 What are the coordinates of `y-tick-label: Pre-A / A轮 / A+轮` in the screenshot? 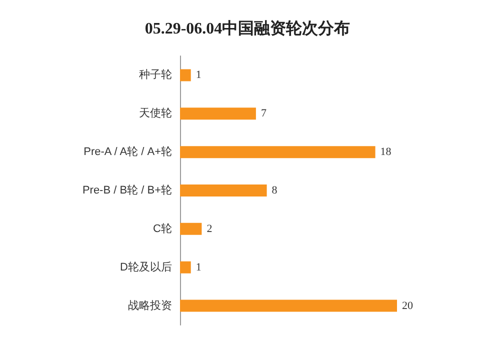 It's located at (128, 152).